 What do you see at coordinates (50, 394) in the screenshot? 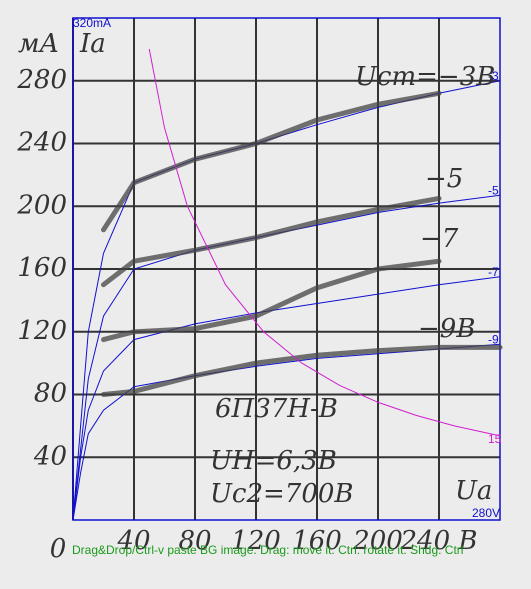
I see `y-tick-label: 80` at bounding box center [50, 394].